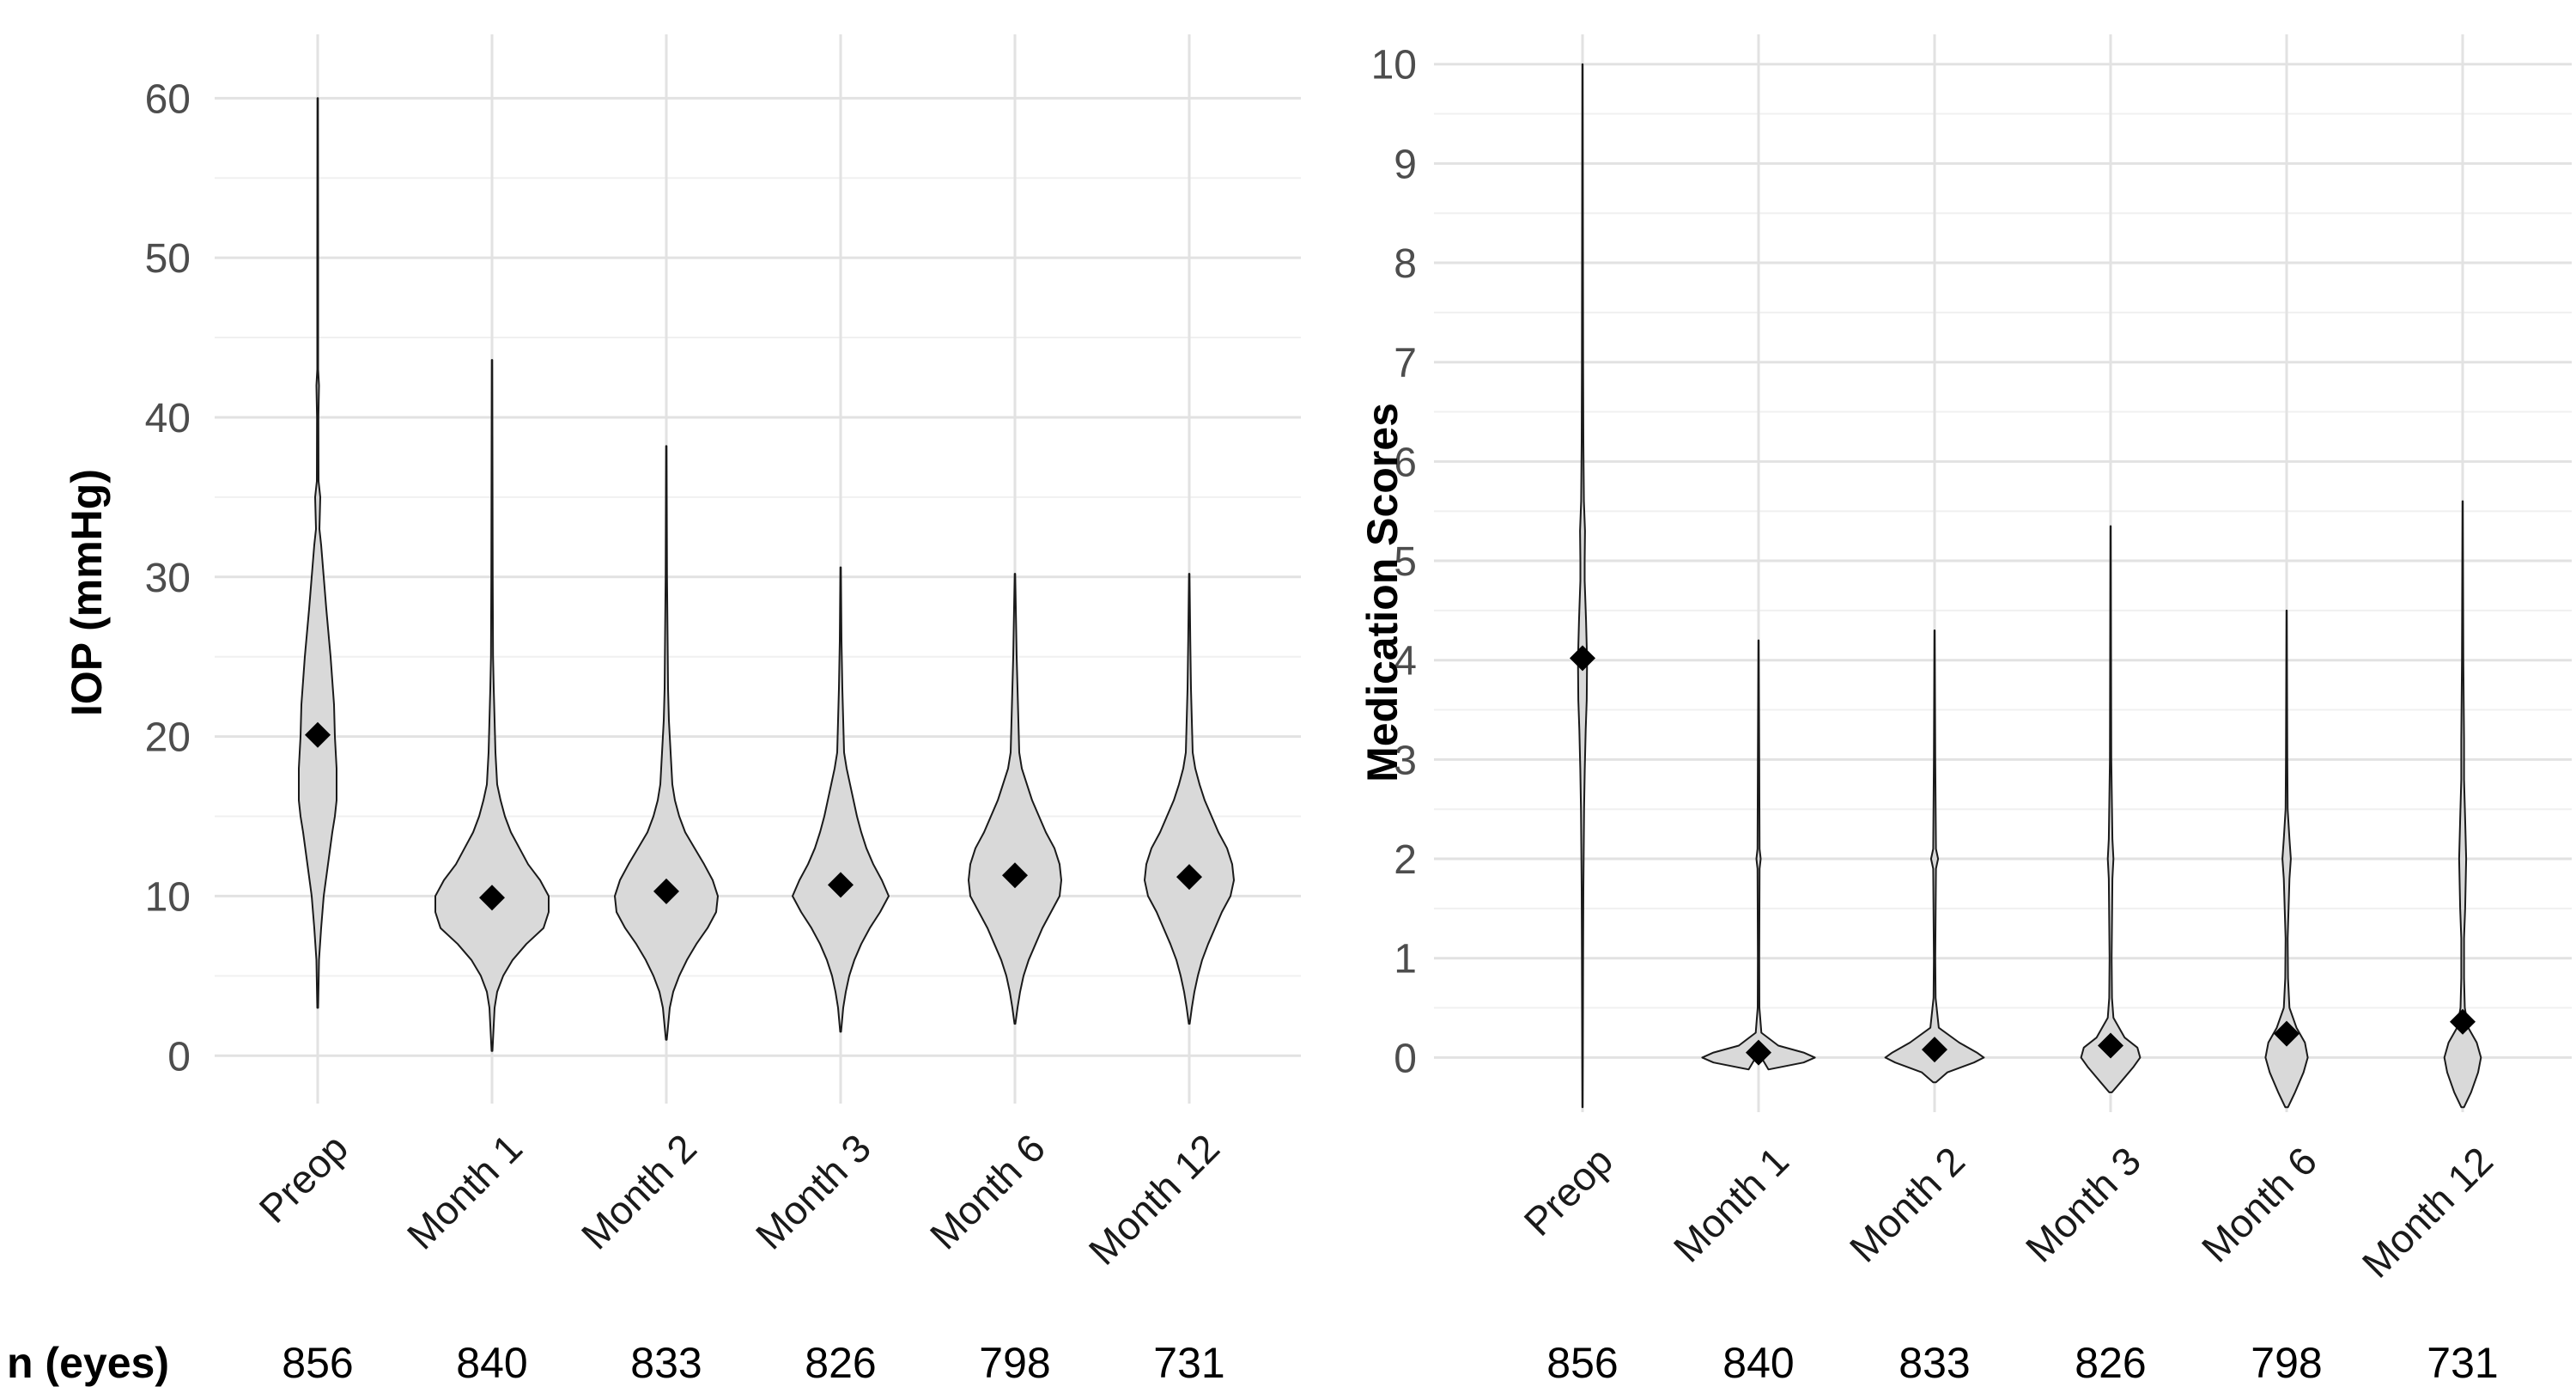  Describe the element at coordinates (168, 578) in the screenshot. I see `y-tick-label: 30` at that location.